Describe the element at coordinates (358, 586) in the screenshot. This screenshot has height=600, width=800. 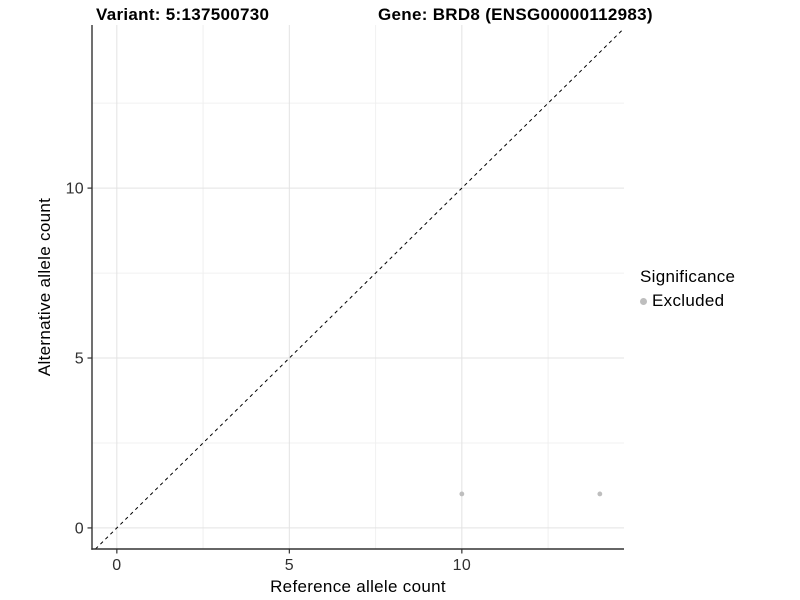
I see `x-axis-title: Reference allele count` at that location.